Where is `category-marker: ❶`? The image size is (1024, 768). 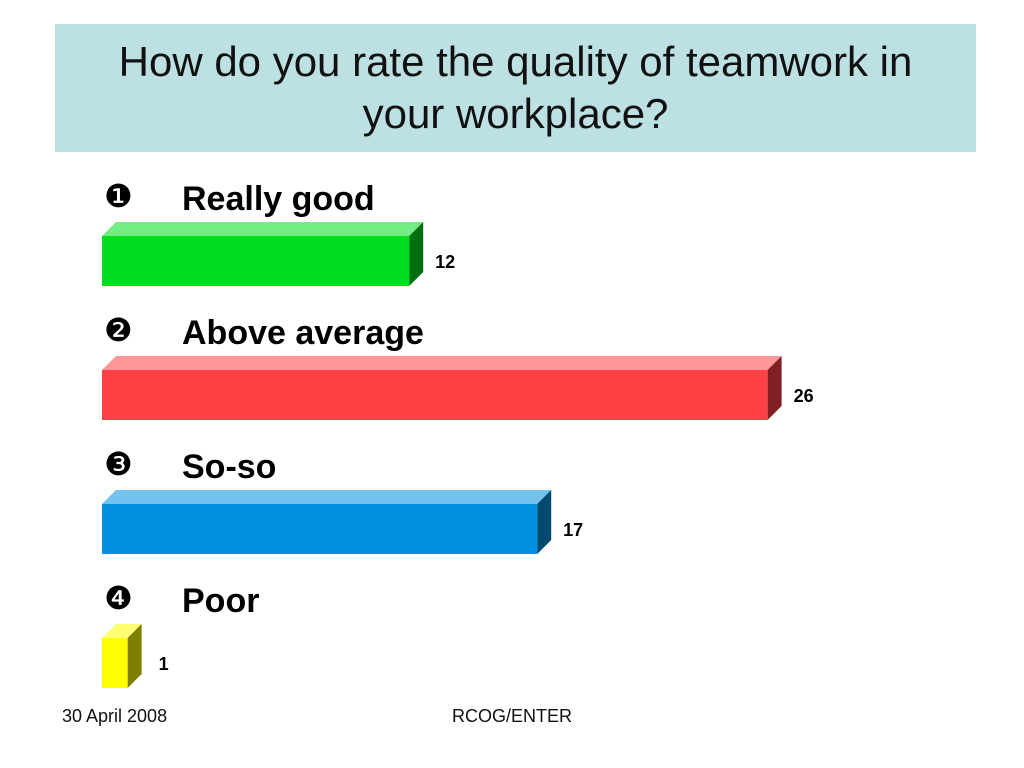 category-marker: ❶ is located at coordinates (118, 196).